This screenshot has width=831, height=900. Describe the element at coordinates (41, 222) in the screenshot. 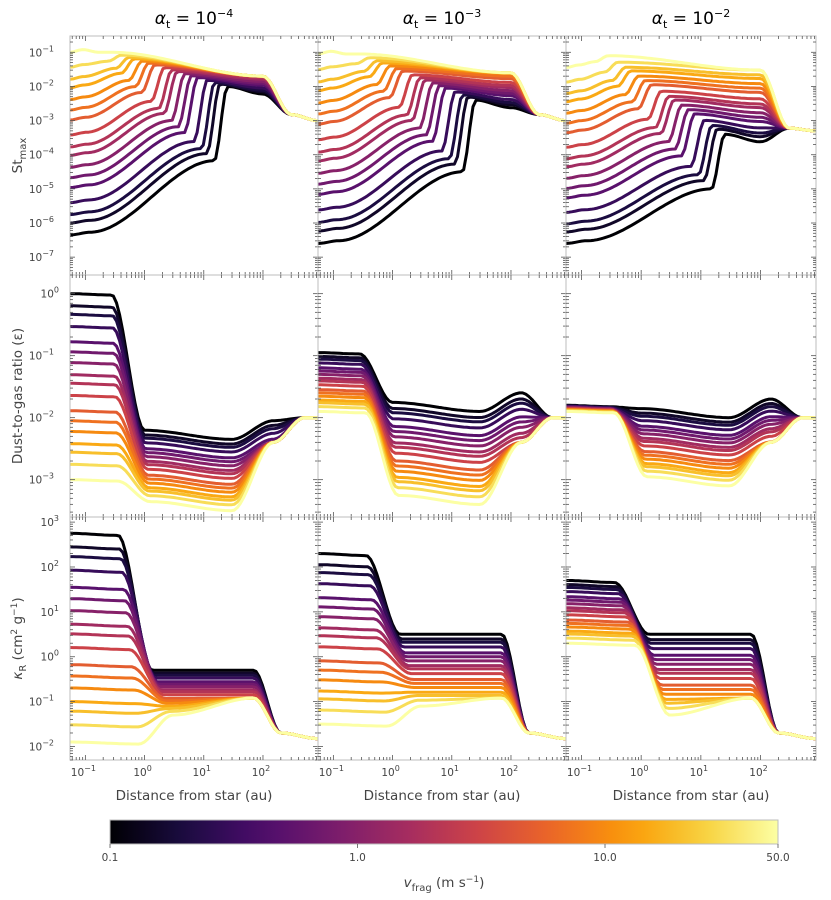

I see `y-tick-label: 10⁻⁶` at that location.